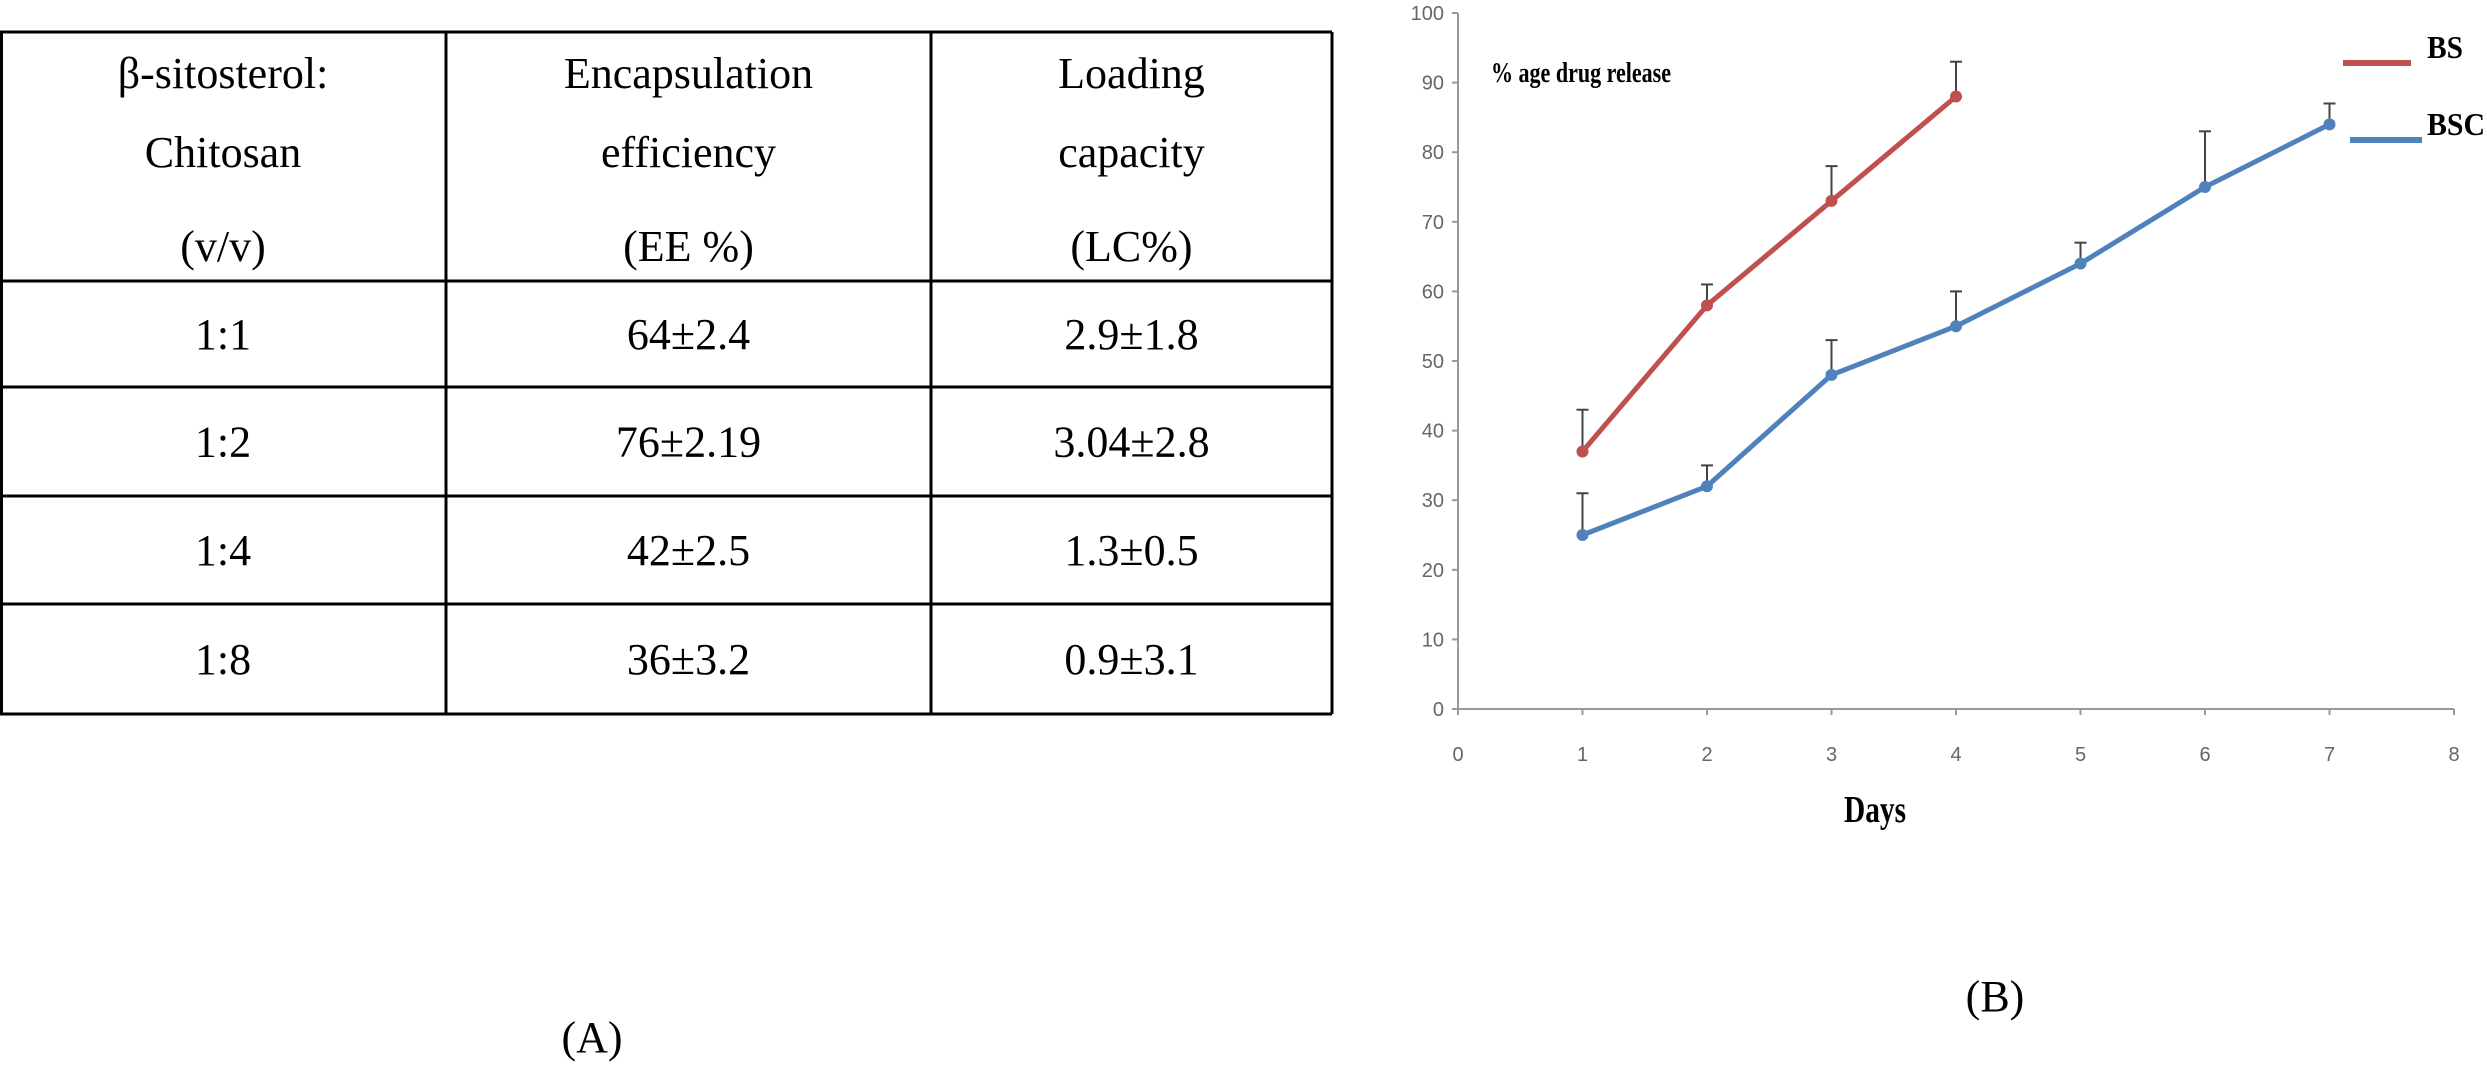  I want to click on x-tick-label: 1, so click(1582, 755).